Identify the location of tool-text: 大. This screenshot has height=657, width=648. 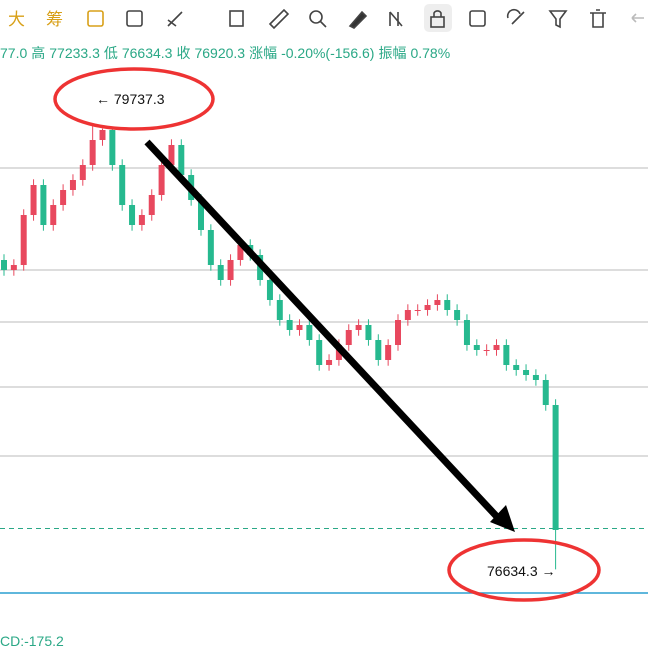
(16, 19).